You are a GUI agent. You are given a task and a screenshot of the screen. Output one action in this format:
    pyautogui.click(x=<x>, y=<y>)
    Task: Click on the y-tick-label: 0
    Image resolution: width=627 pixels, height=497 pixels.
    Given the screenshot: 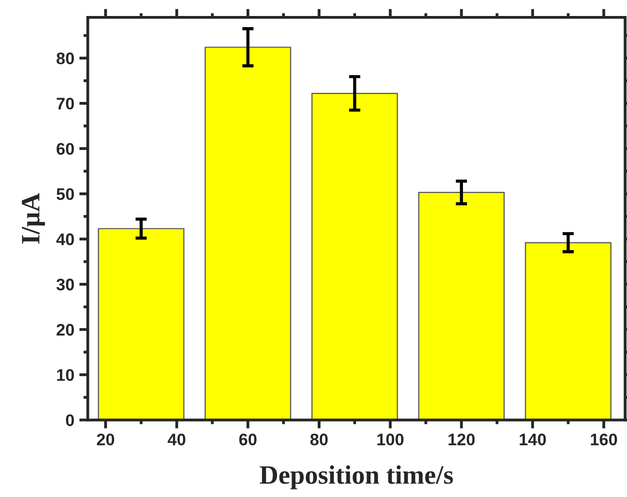 What is the action you would take?
    pyautogui.click(x=70, y=420)
    